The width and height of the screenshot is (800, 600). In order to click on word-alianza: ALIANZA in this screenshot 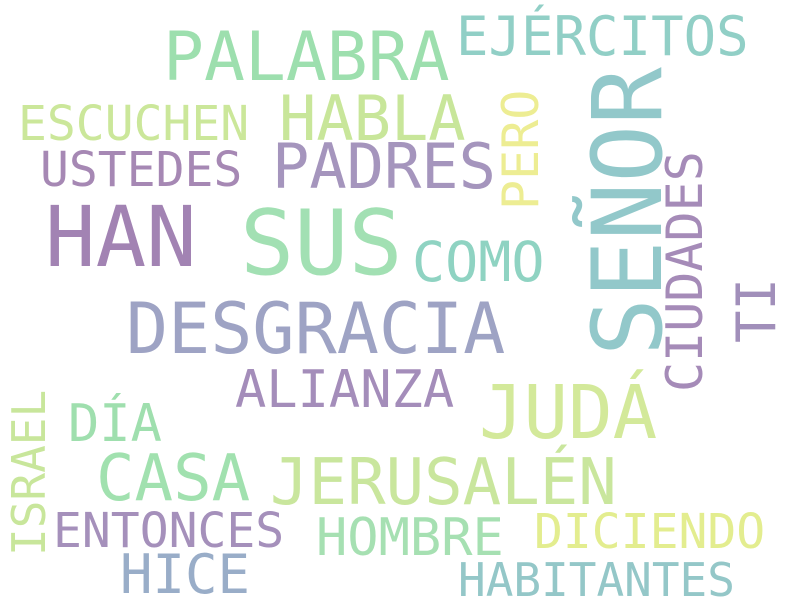, I will do `click(345, 390)`.